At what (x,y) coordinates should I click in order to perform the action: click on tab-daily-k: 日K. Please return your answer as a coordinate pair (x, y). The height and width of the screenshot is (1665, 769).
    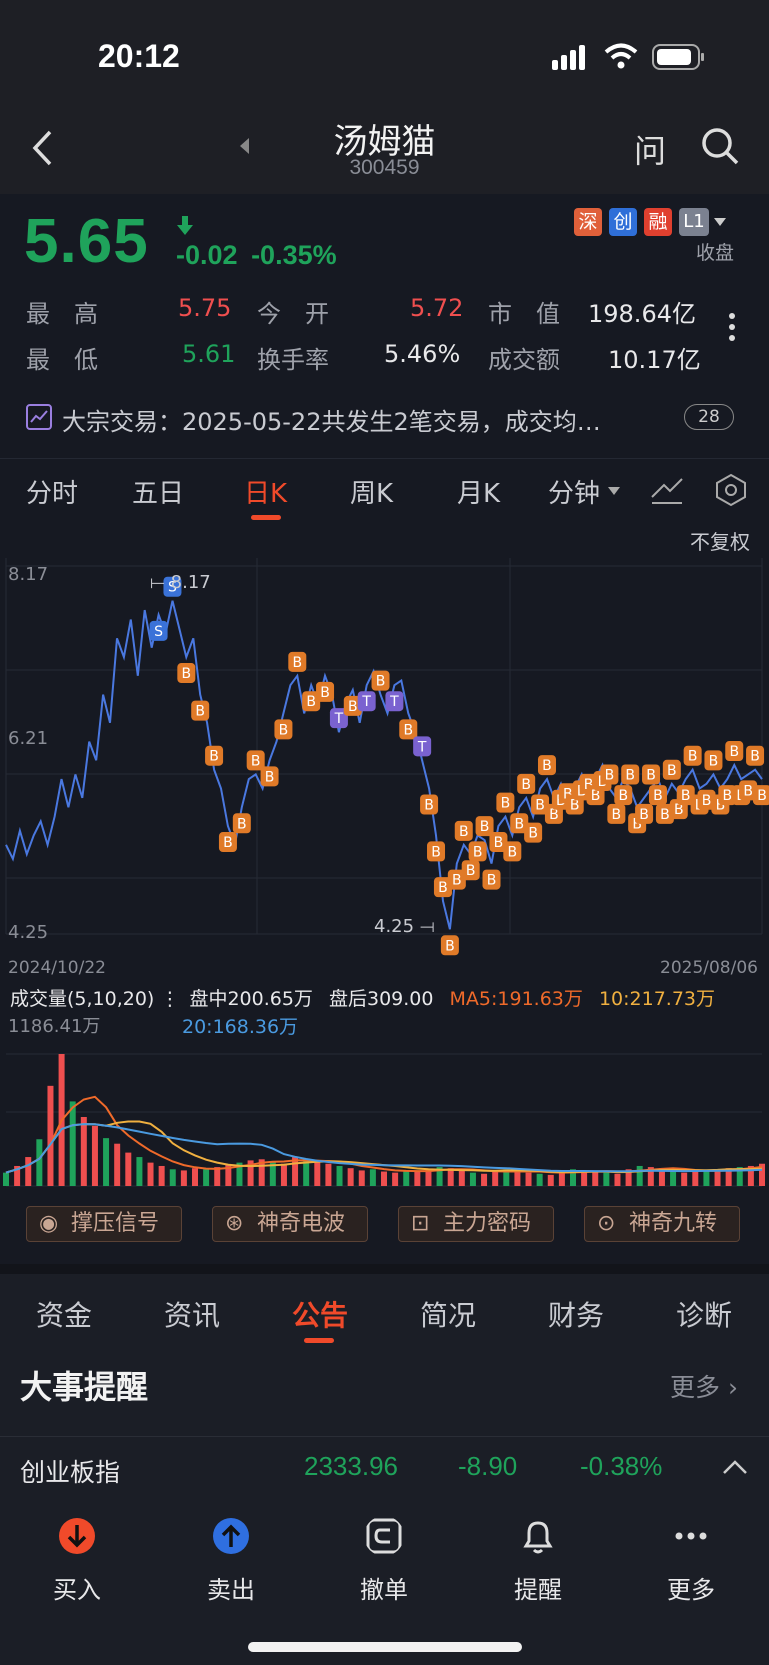
    Looking at the image, I should click on (266, 494).